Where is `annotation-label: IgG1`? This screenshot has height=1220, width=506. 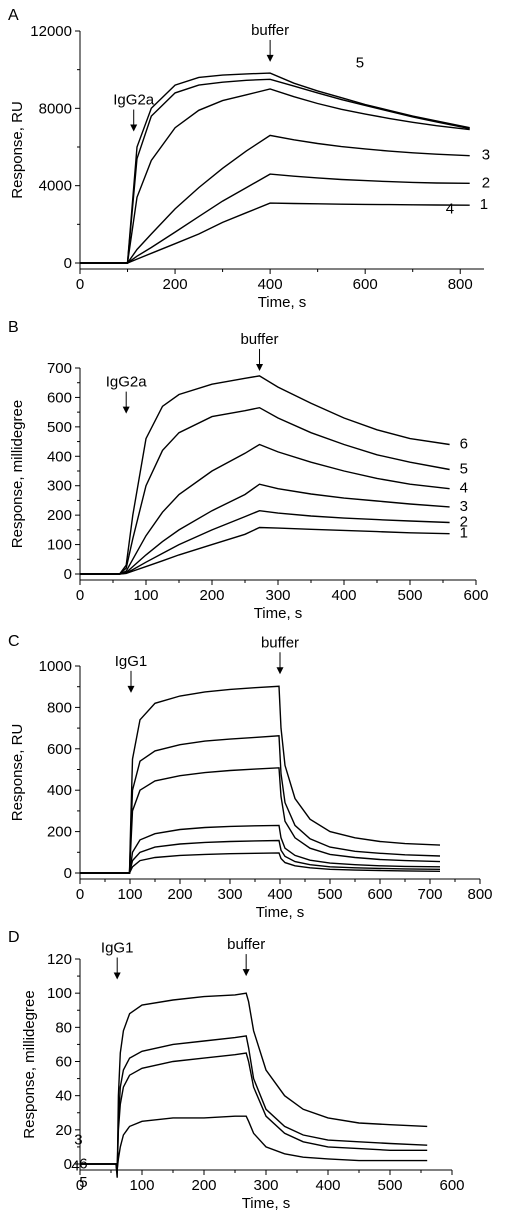 annotation-label: IgG1 is located at coordinates (131, 661).